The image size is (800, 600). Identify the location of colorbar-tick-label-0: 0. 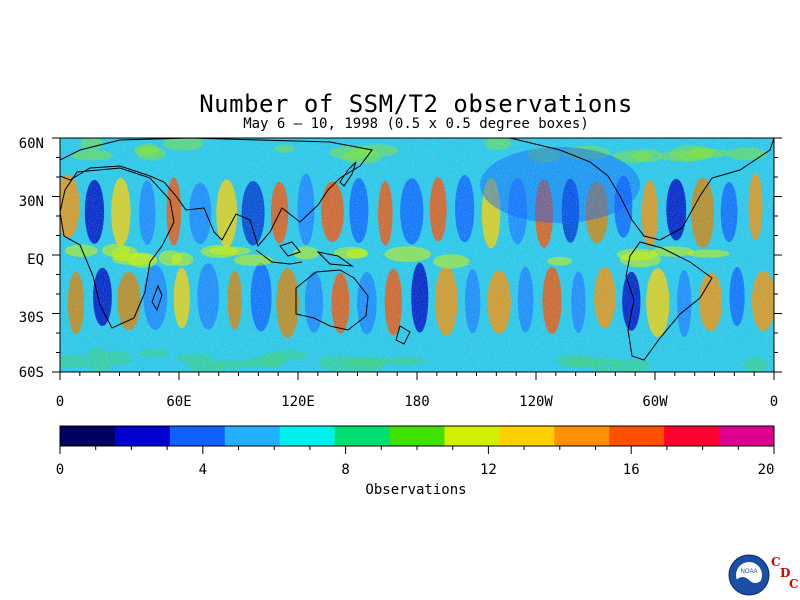
(60, 470).